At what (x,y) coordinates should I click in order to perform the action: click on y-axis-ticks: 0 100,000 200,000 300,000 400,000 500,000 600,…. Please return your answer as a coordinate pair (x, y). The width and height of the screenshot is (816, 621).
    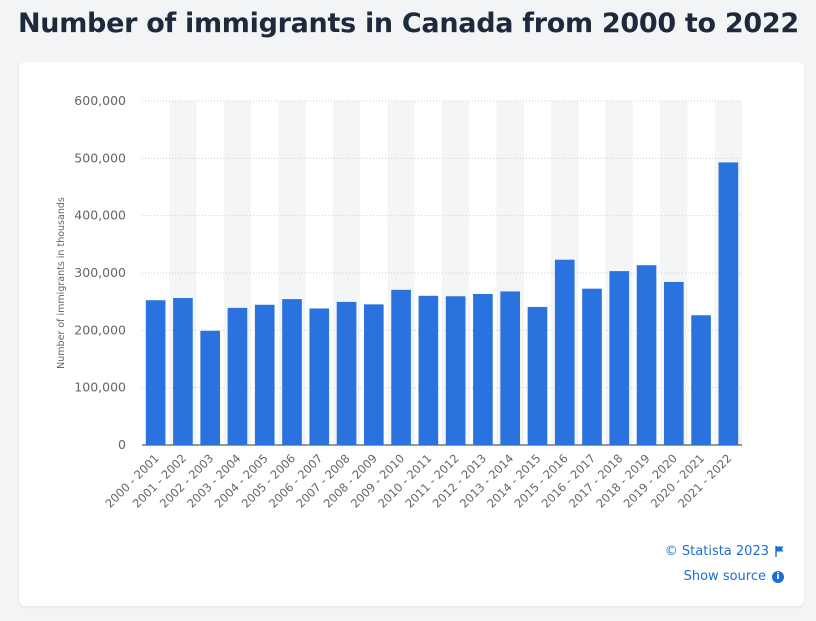
    Looking at the image, I should click on (100, 272).